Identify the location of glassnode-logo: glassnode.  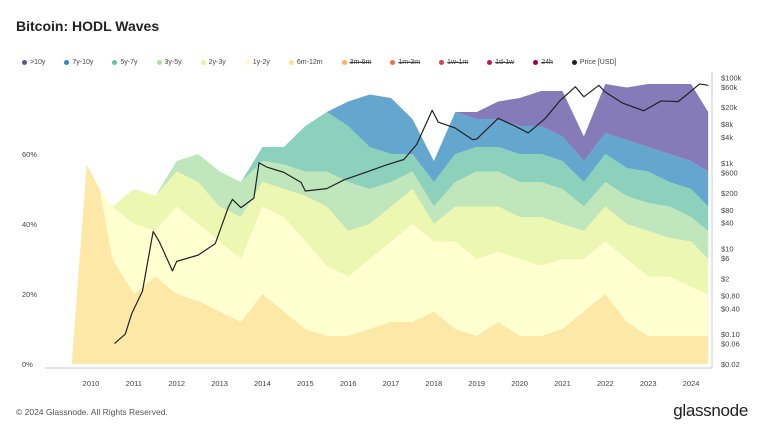
(710, 410).